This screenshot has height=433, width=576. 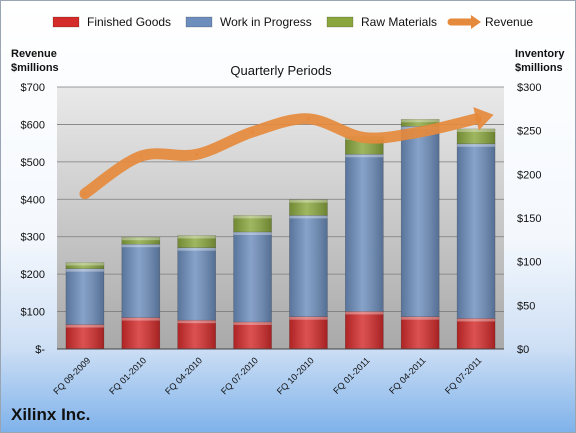 What do you see at coordinates (399, 22) in the screenshot?
I see `legend-label-raw-materials: Raw Materials` at bounding box center [399, 22].